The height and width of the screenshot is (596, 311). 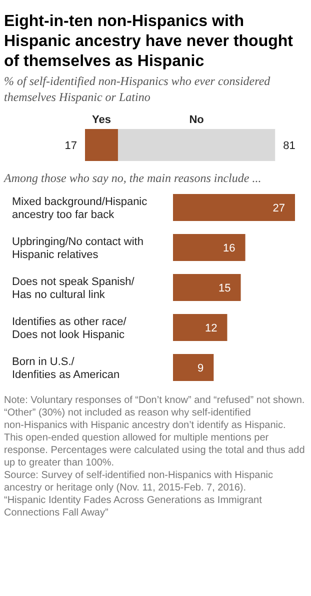 What do you see at coordinates (66, 368) in the screenshot?
I see `y-tick-label: Born in U.S./ Idenfities as American` at bounding box center [66, 368].